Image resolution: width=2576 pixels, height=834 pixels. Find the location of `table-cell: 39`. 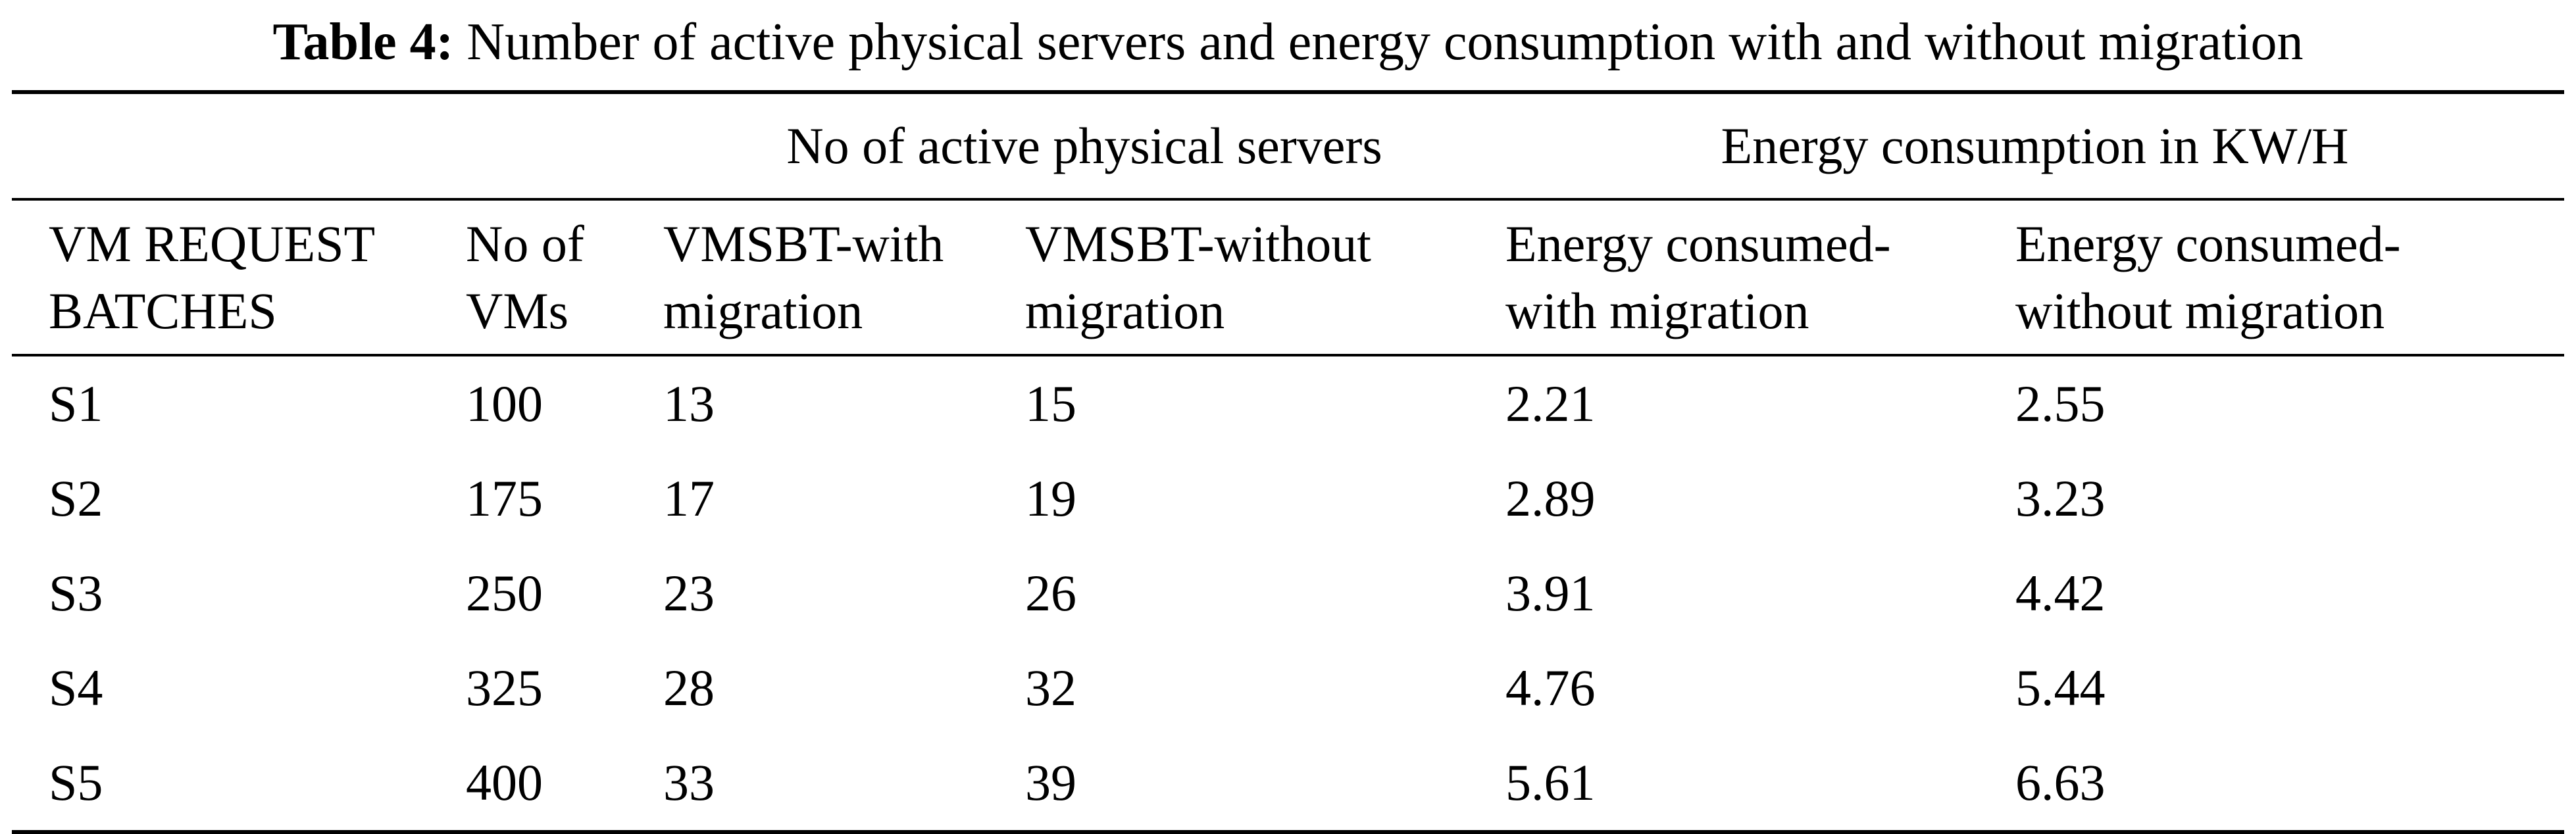

table-cell: 39 is located at coordinates (1050, 783).